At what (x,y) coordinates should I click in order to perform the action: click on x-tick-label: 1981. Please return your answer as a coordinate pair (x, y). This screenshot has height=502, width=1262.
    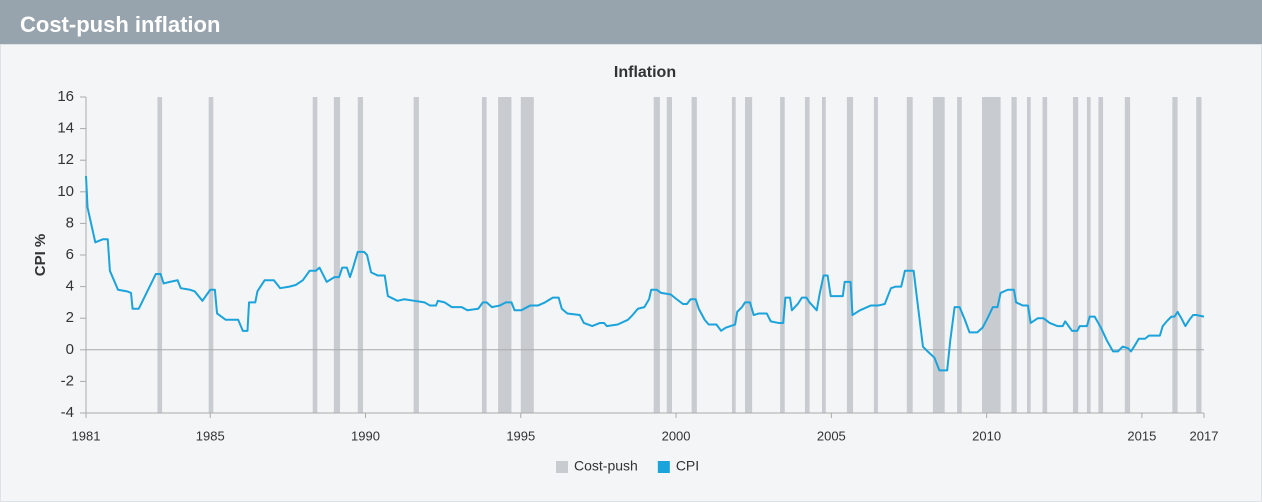
    Looking at the image, I should click on (86, 435).